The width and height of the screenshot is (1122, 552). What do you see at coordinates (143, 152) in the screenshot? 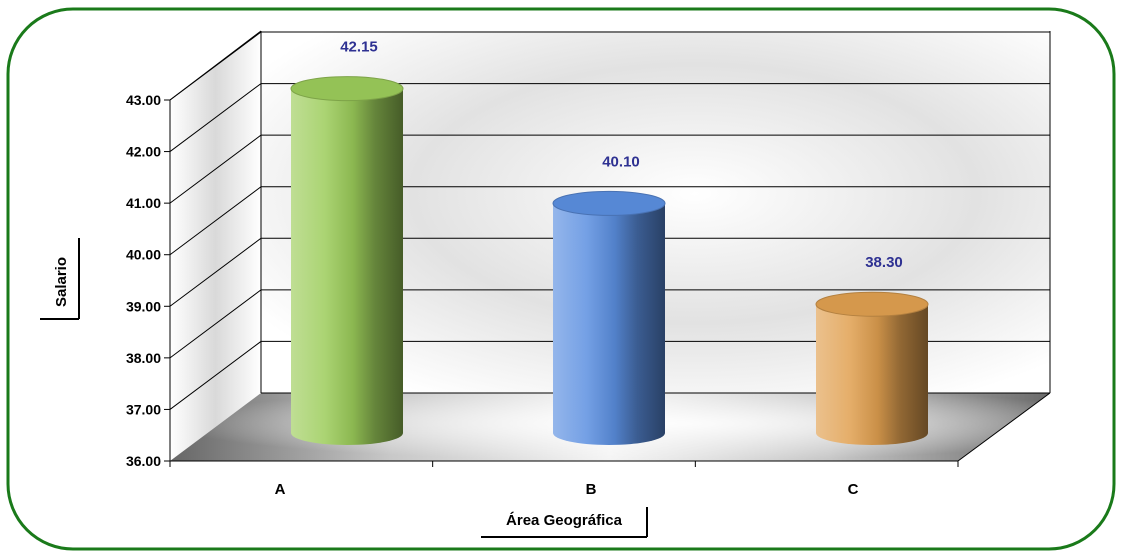
I see `y-tick-label: 42.00` at bounding box center [143, 152].